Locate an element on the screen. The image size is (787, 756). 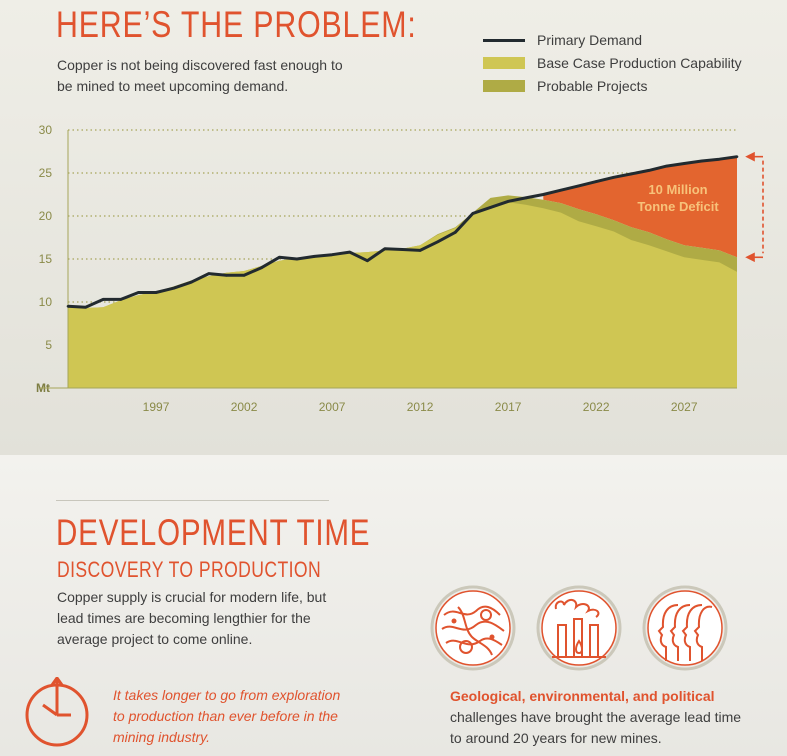
deficit-annotation: Tonne Deficit is located at coordinates (678, 206).